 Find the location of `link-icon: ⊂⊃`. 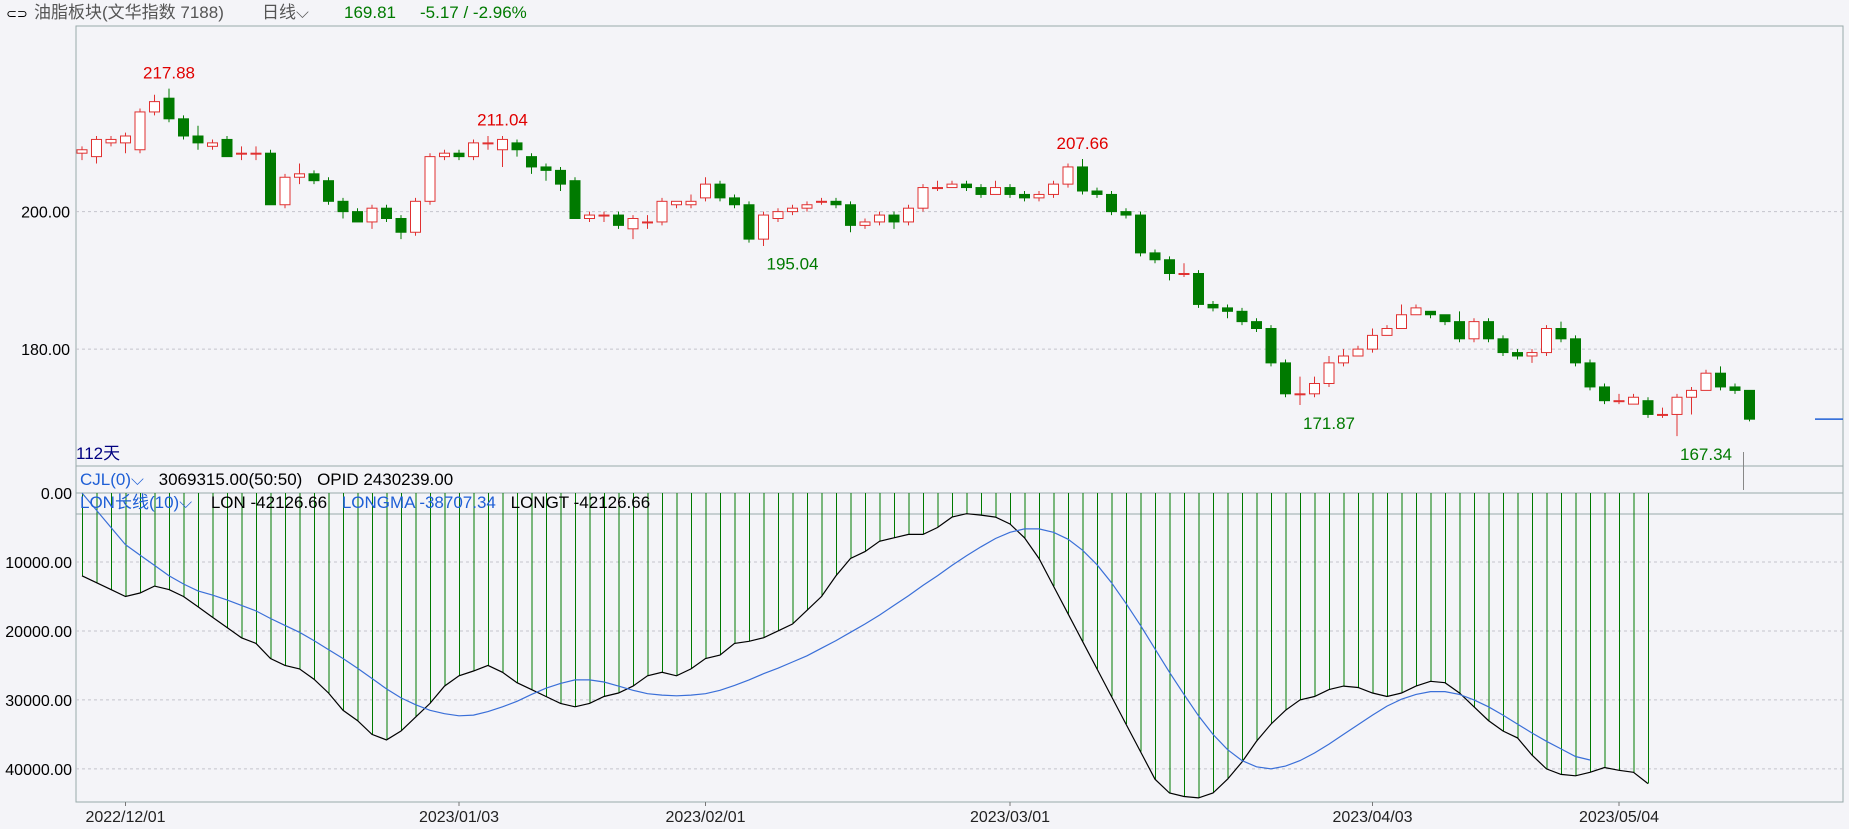

link-icon: ⊂⊃ is located at coordinates (17, 13).